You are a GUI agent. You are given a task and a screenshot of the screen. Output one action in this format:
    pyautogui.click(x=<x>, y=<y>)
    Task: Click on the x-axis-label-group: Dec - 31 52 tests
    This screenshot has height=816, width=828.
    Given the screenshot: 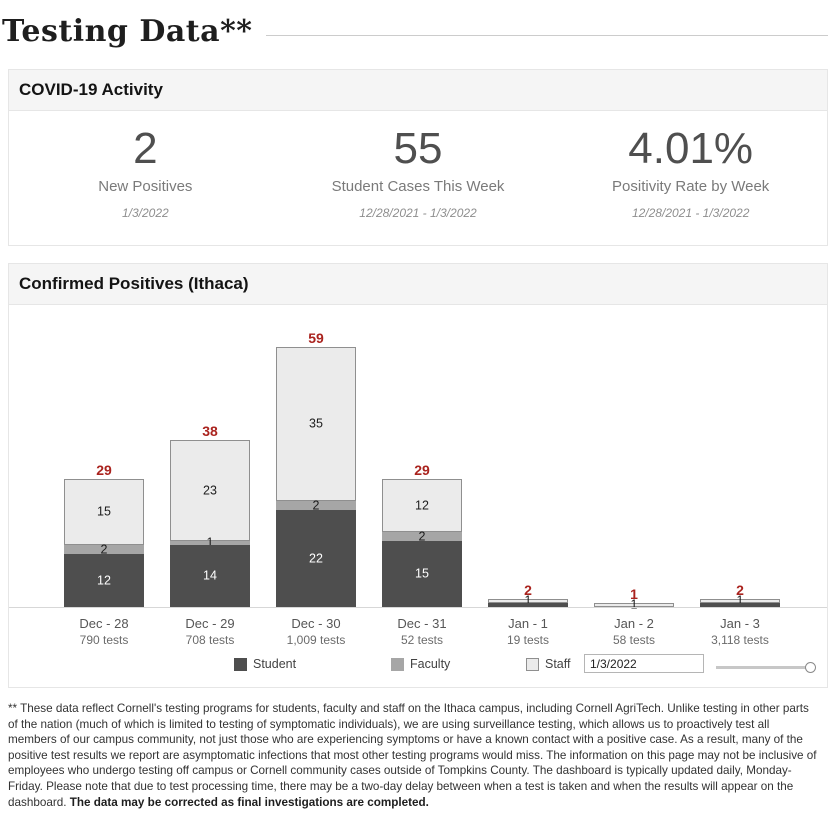 What is the action you would take?
    pyautogui.click(x=422, y=631)
    